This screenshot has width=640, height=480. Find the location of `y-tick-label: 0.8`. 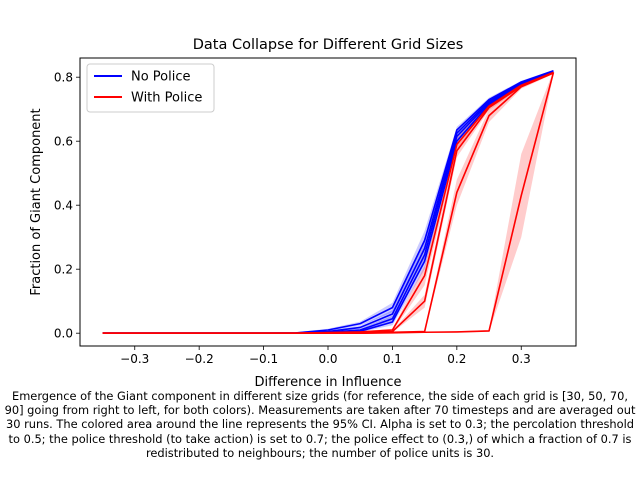

y-tick-label: 0.8 is located at coordinates (63, 78).